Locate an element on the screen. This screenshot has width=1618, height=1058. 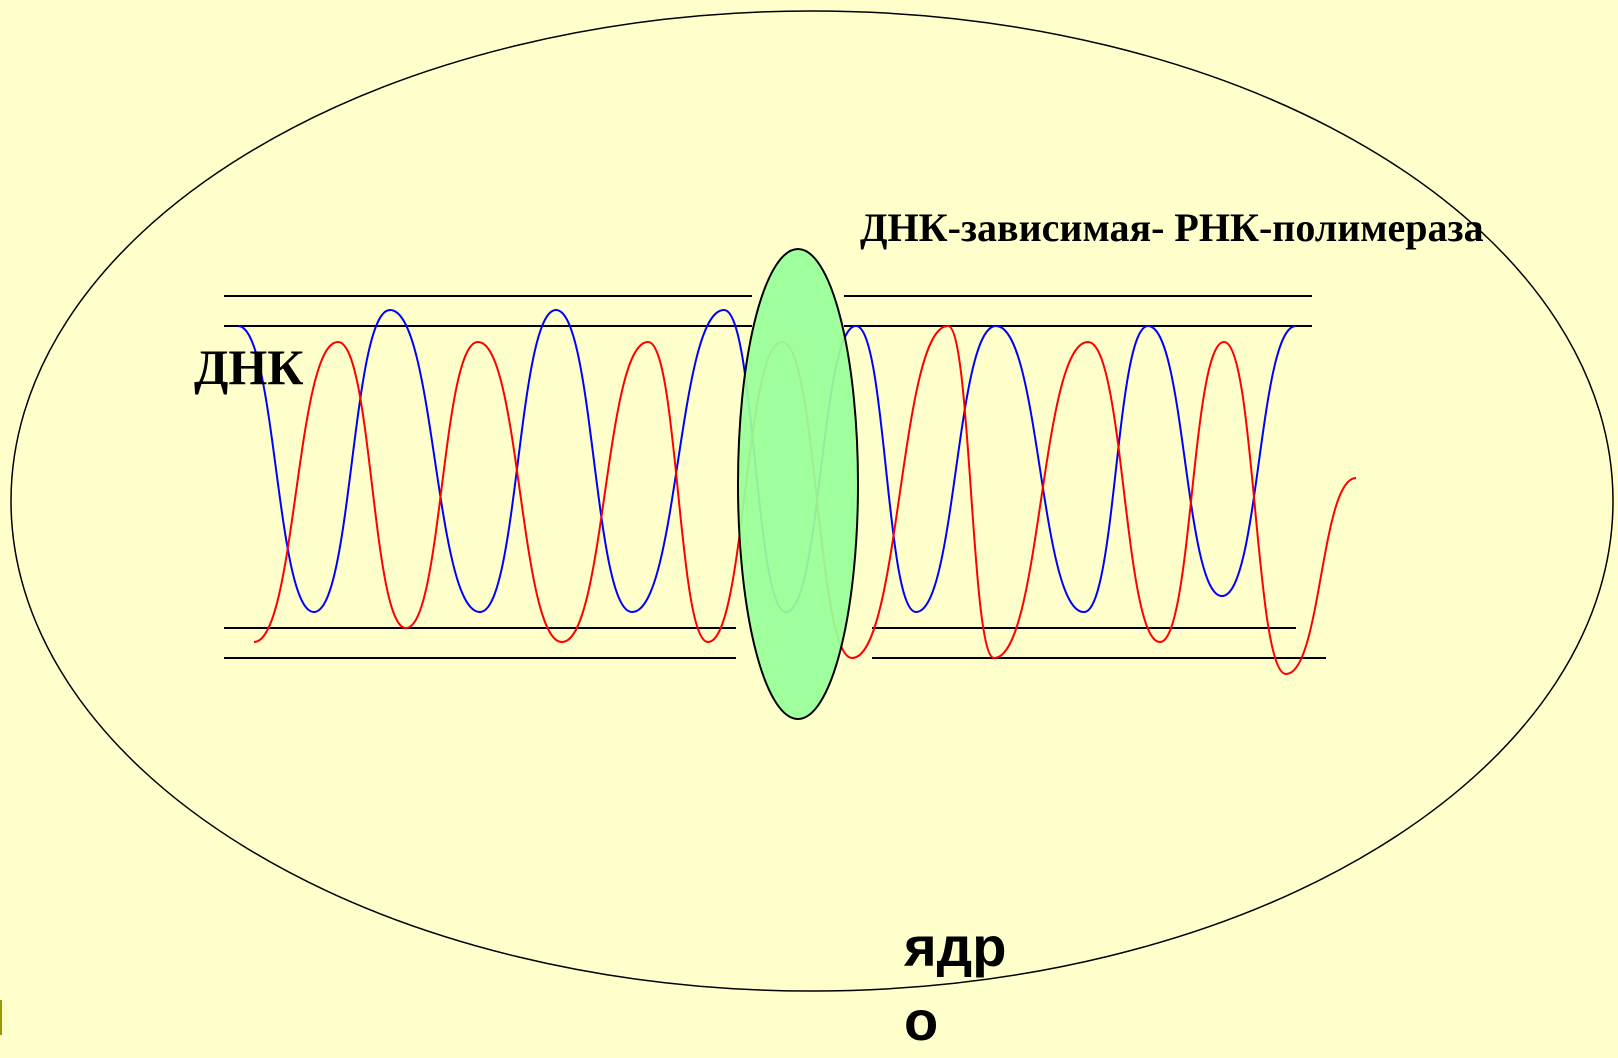
nucleus-label: ядр о is located at coordinates (969, 984).